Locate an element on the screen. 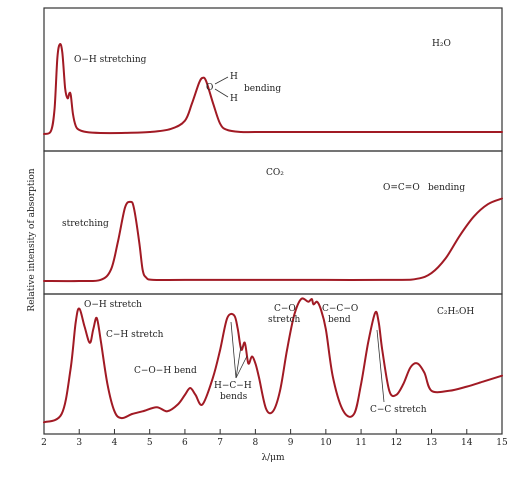 This screenshot has width=521, height=483. x-axis-title: λ/μm is located at coordinates (273, 458).